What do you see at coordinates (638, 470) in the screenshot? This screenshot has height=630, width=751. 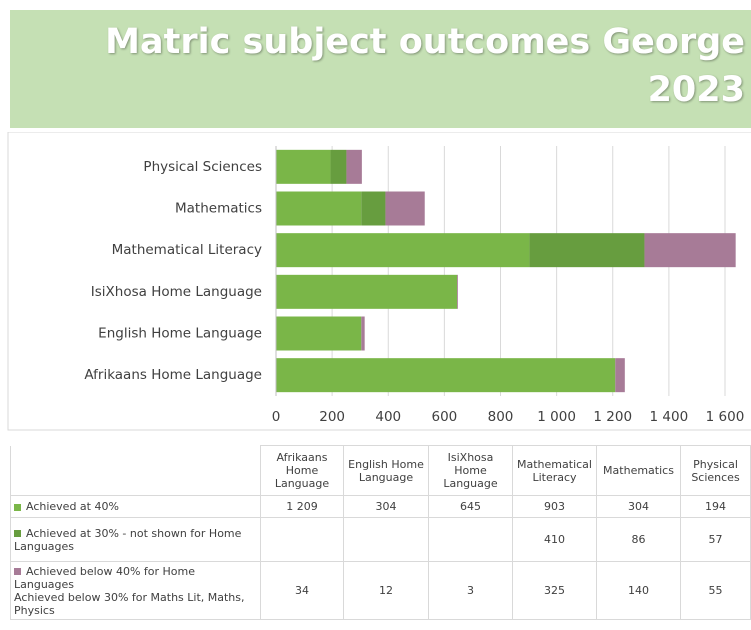 I see `header-cell: Mathematics` at bounding box center [638, 470].